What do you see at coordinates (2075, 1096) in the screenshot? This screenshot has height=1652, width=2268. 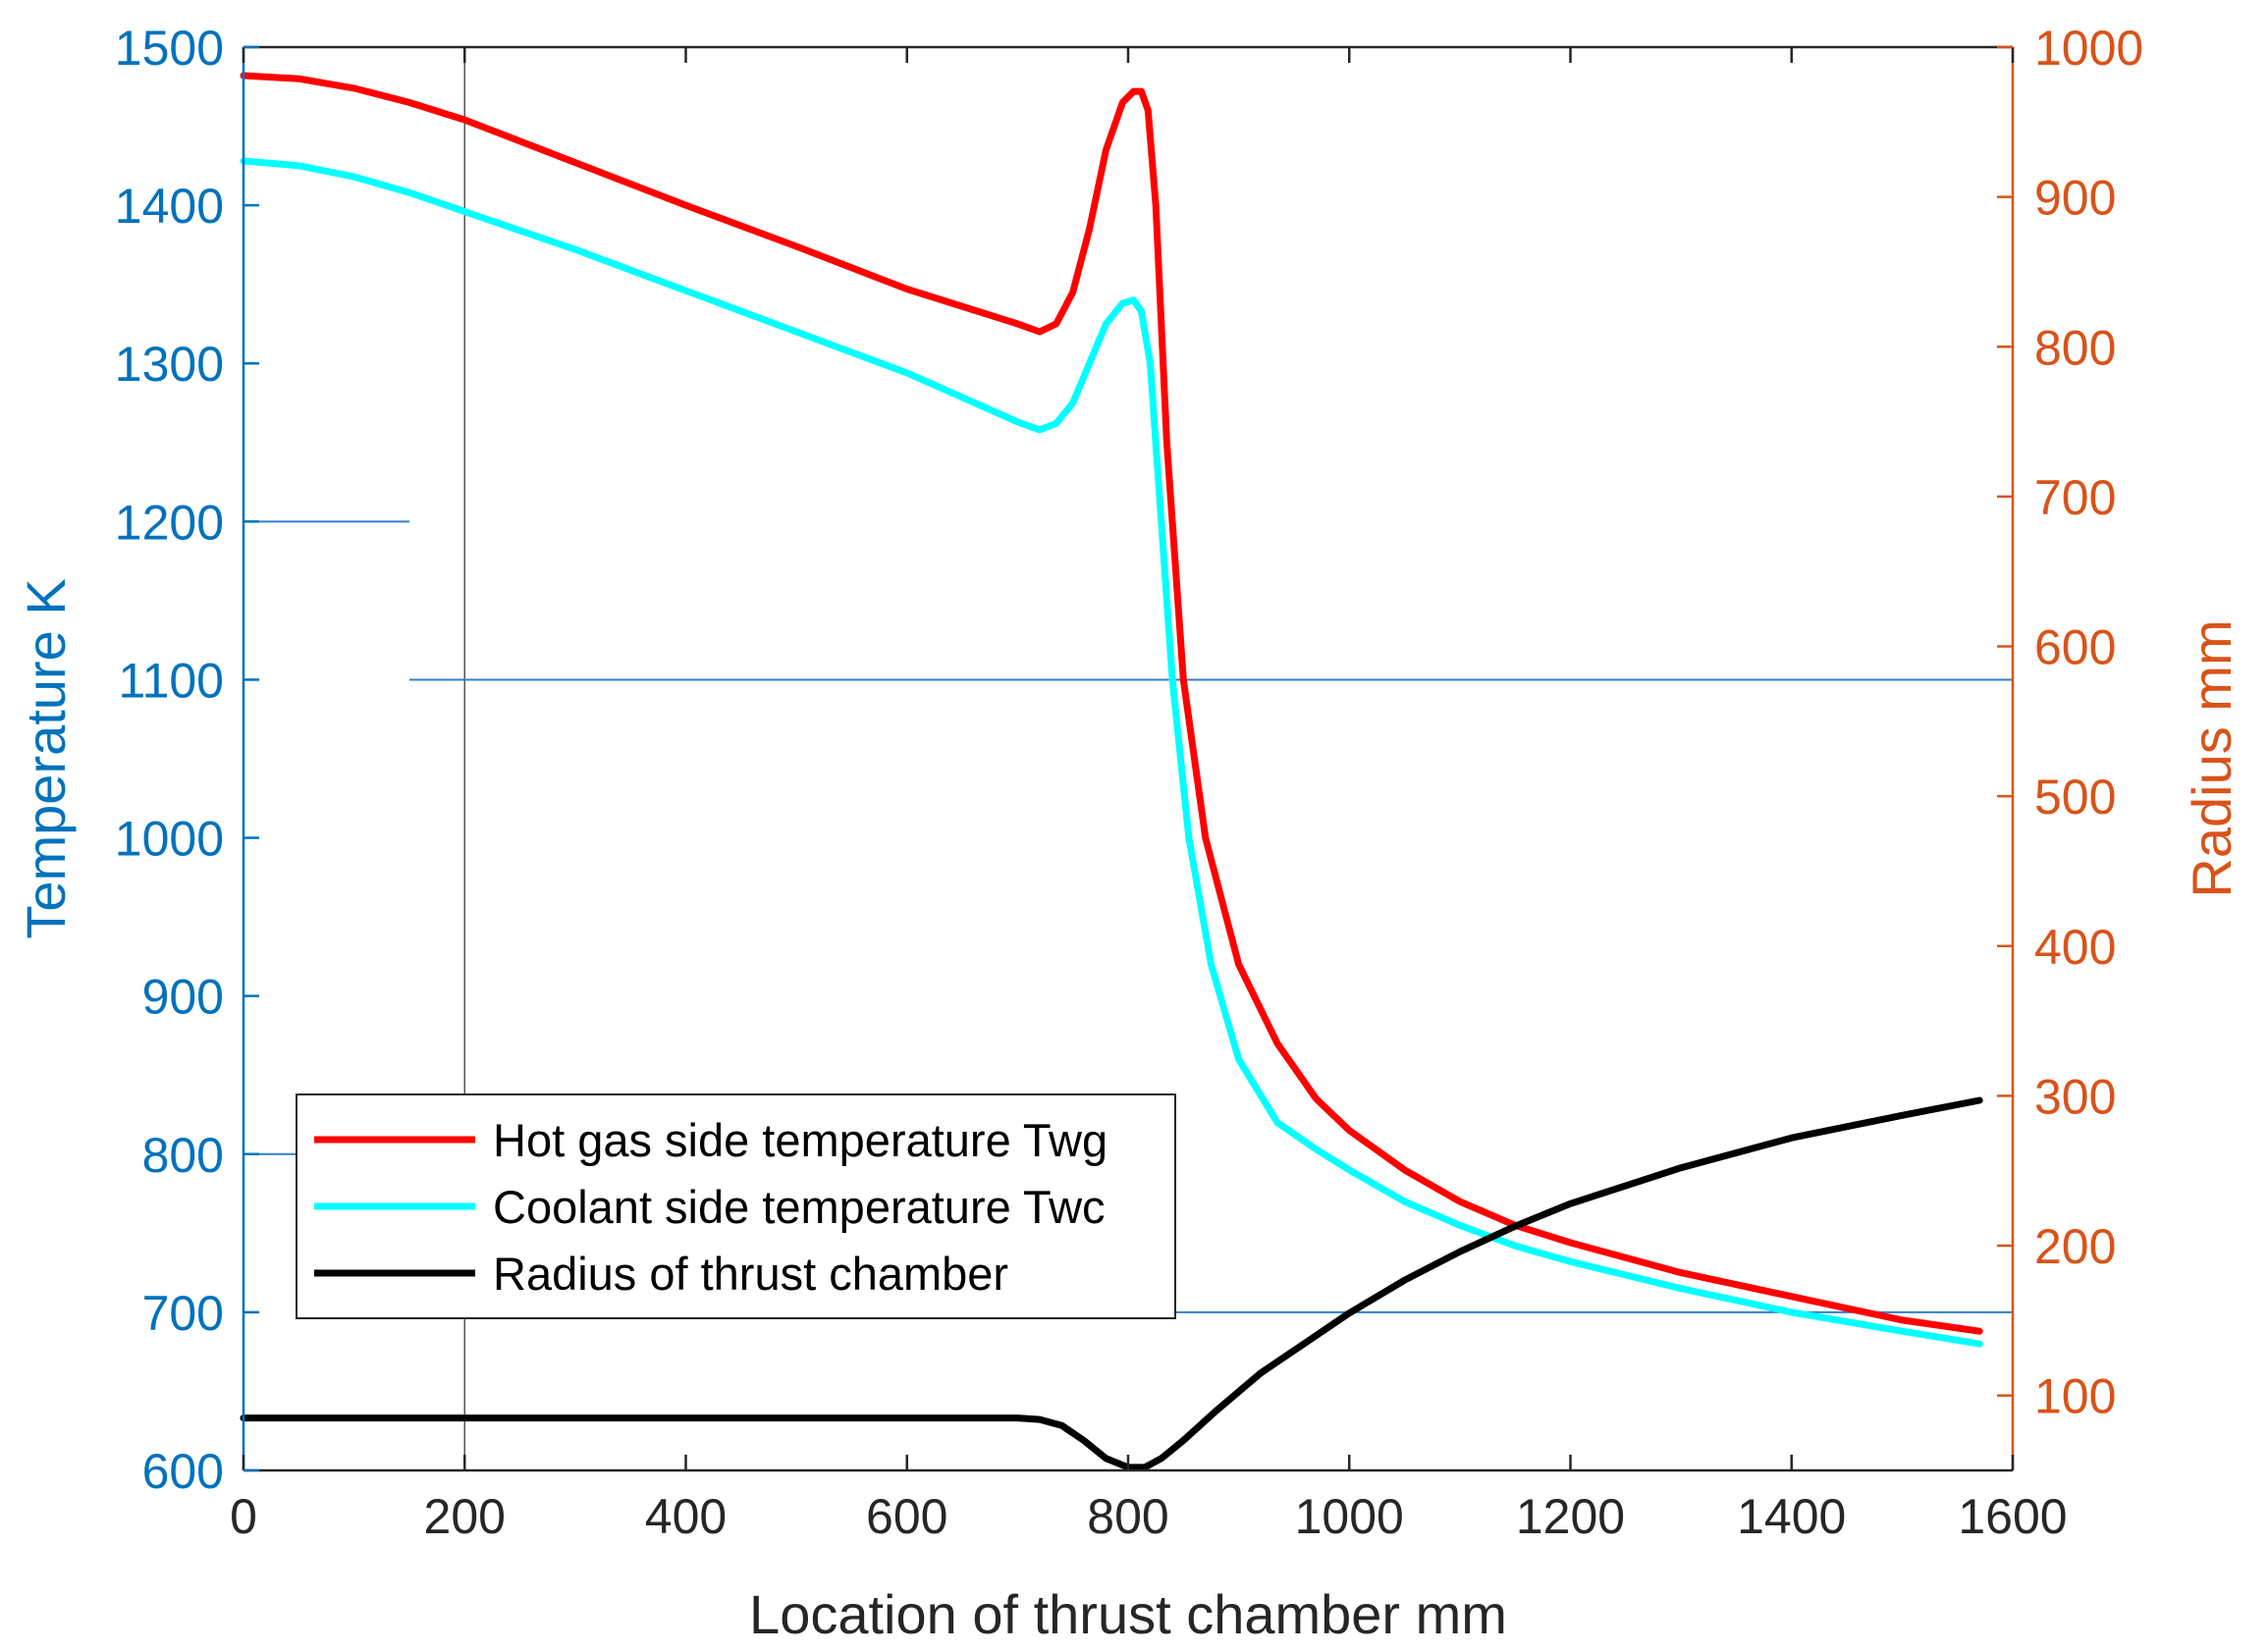 I see `right-y-tick-label-2: 300` at bounding box center [2075, 1096].